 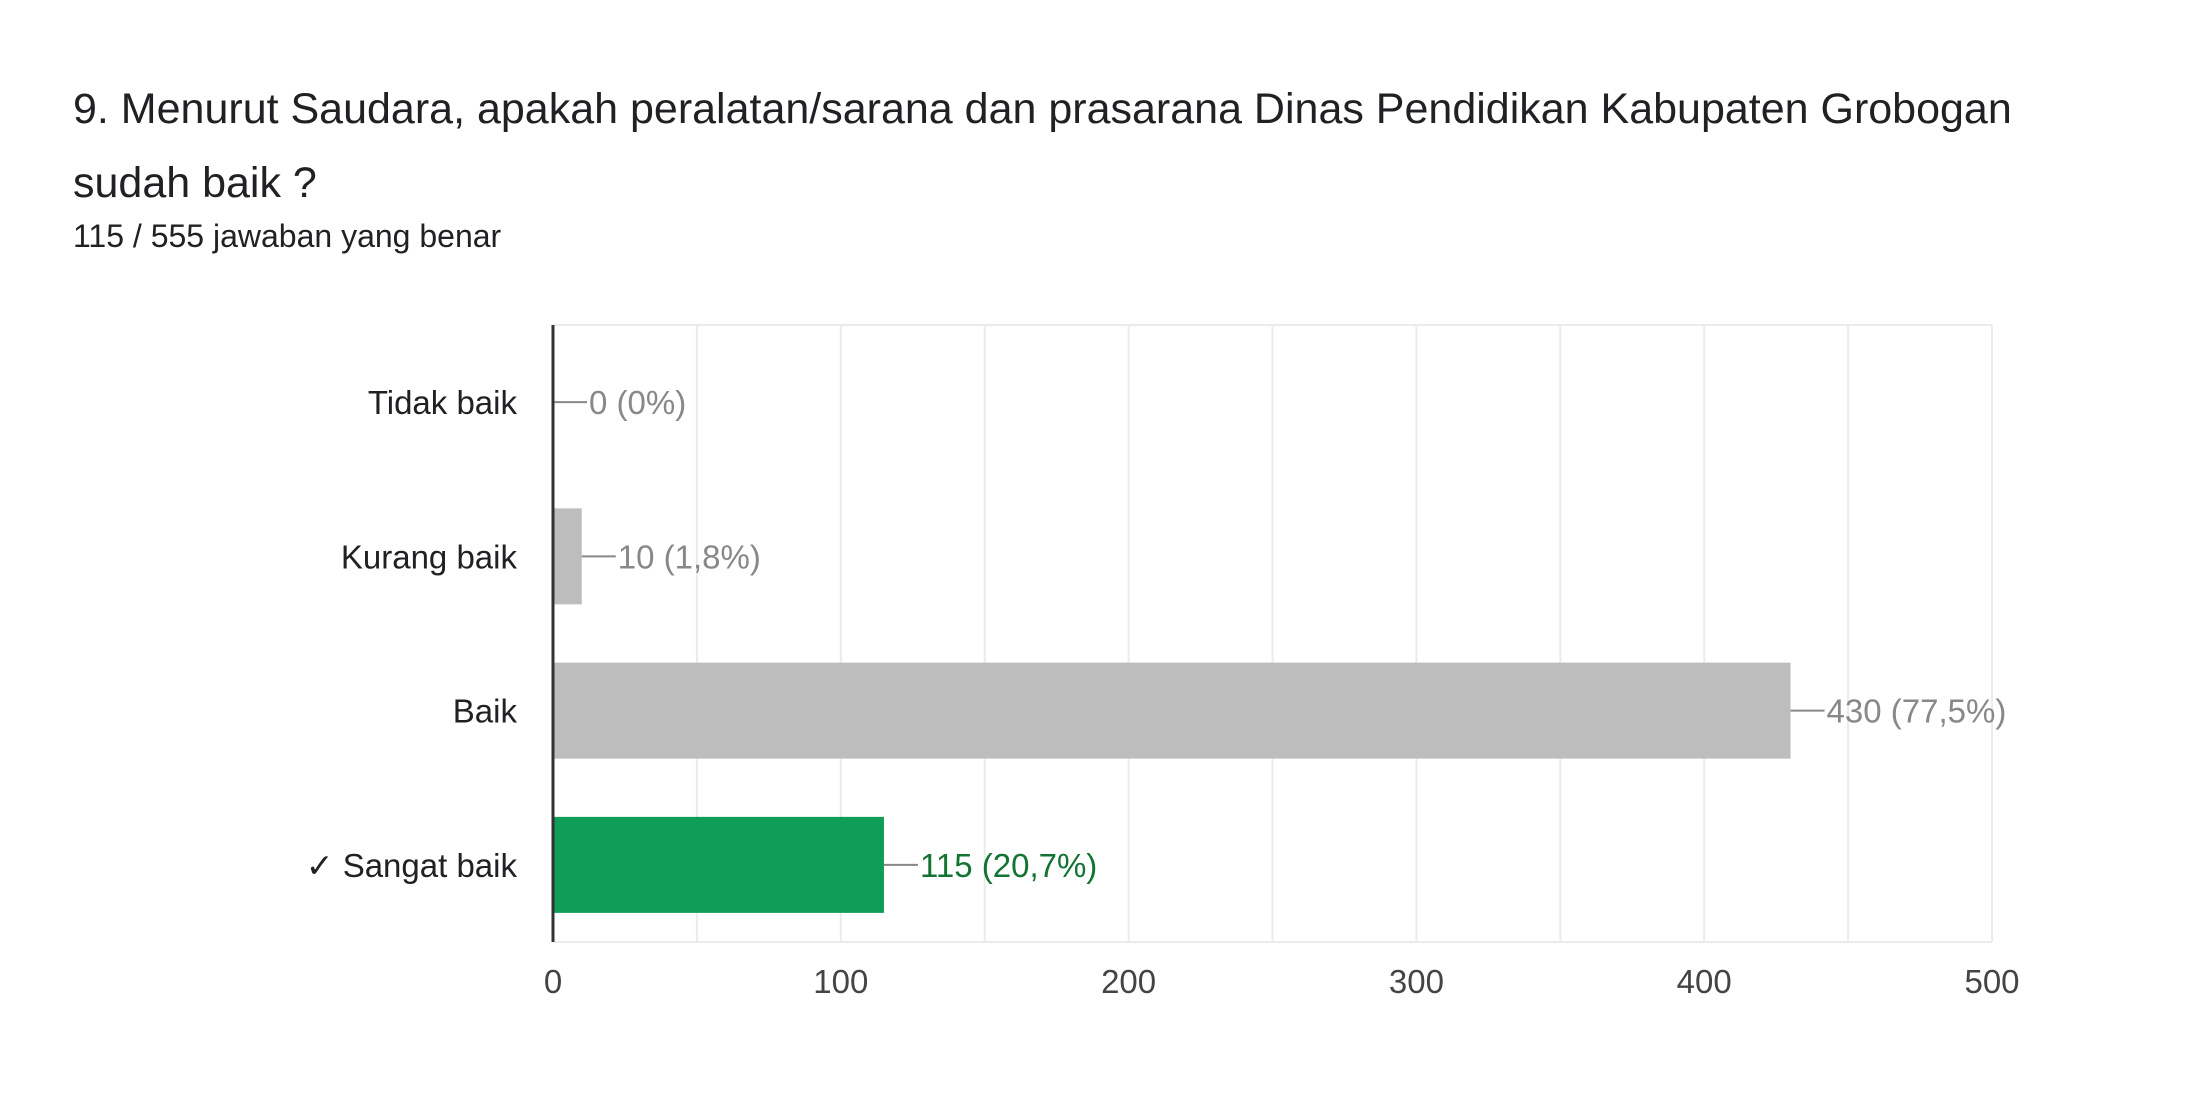 What do you see at coordinates (443, 402) in the screenshot?
I see `category-label: Tidak baik` at bounding box center [443, 402].